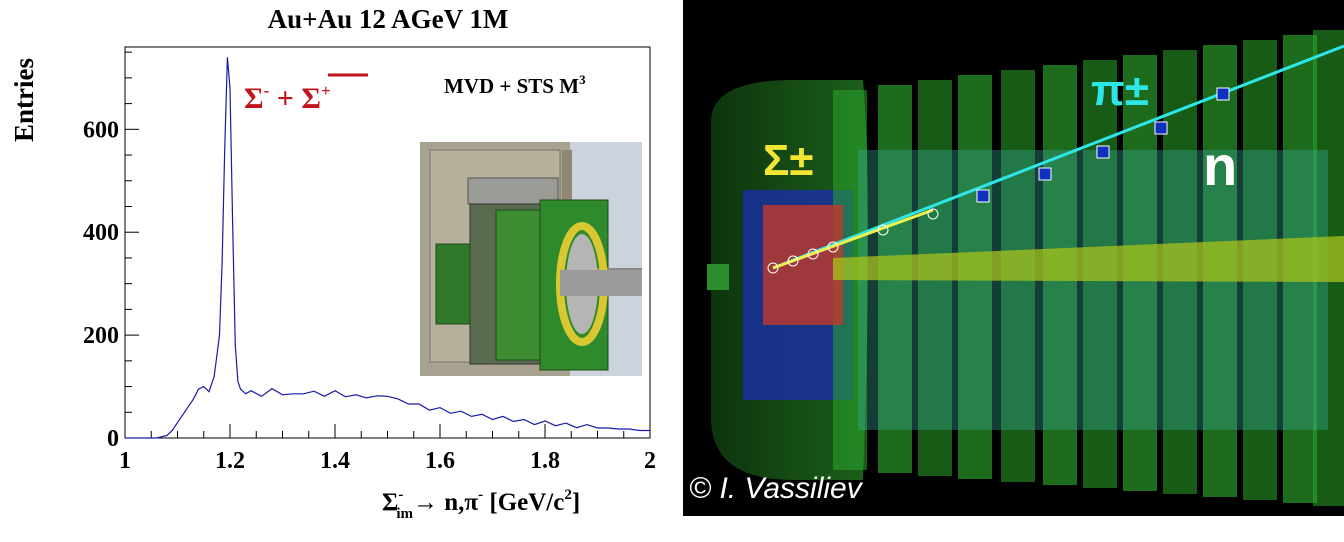  I want to click on y-tick-label: 0, so click(113, 439).